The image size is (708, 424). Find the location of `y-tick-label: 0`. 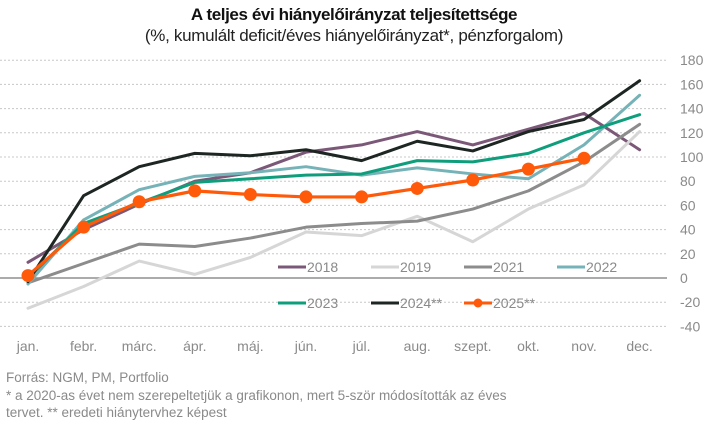

y-tick-label: 0 is located at coordinates (684, 278).